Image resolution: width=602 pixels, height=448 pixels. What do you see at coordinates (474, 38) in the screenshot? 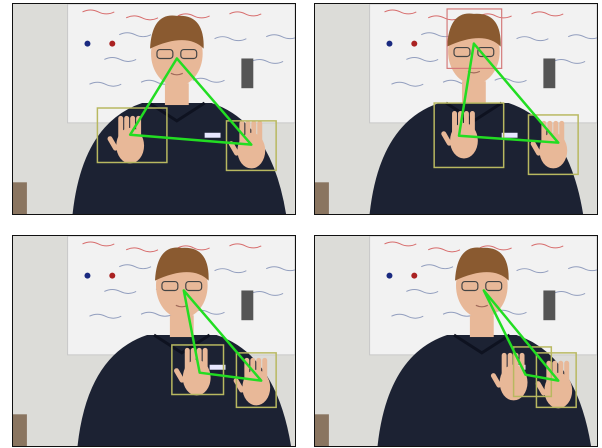
I see `face-tracking-box` at bounding box center [474, 38].